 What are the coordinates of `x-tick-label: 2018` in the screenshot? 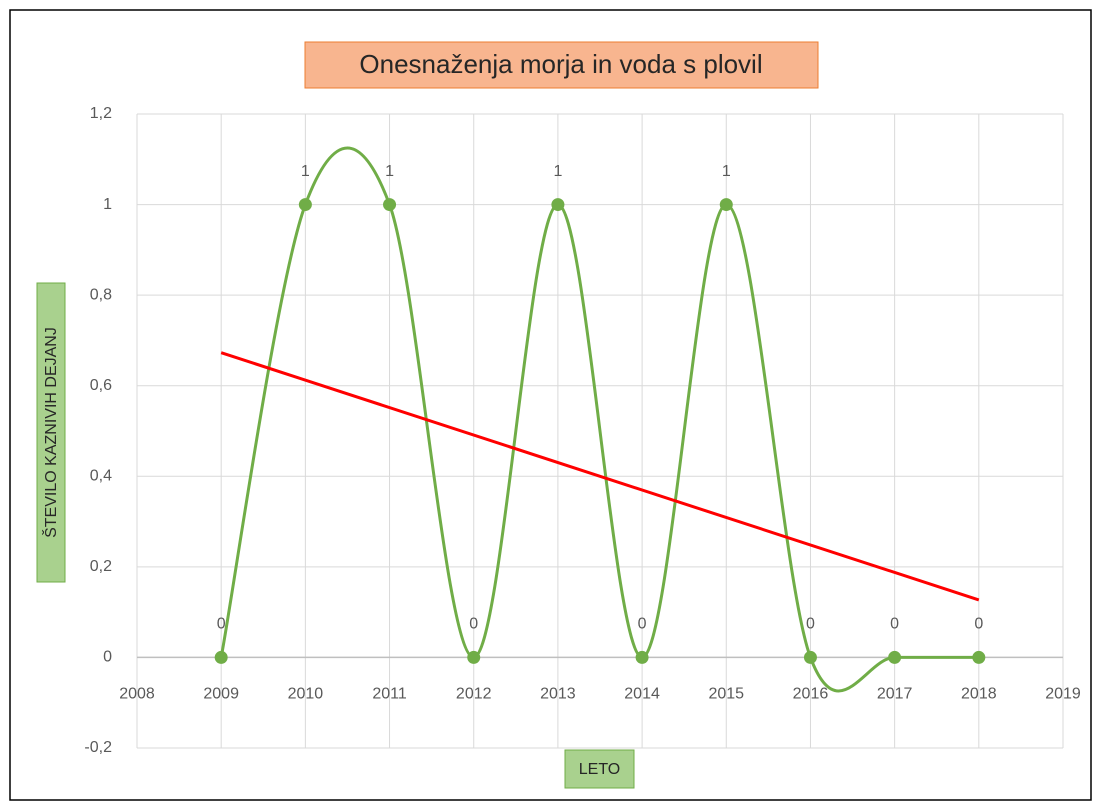 It's located at (979, 694).